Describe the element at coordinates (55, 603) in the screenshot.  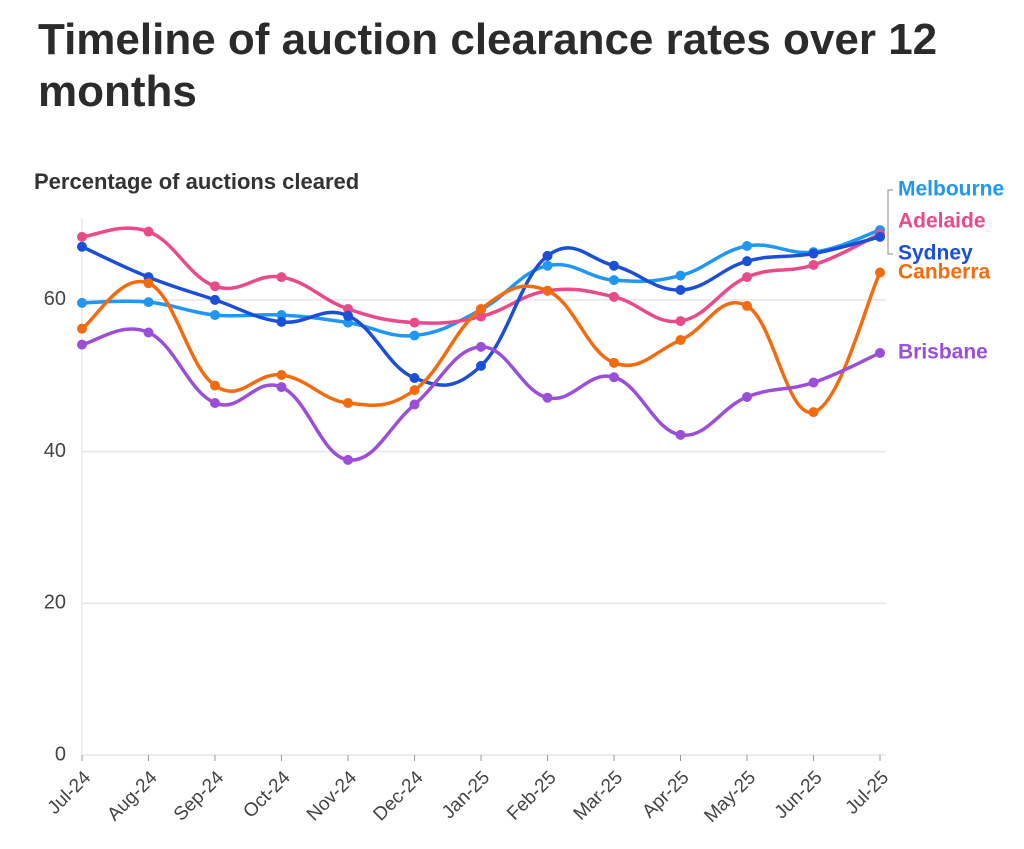
I see `y-tick-label: 20` at that location.